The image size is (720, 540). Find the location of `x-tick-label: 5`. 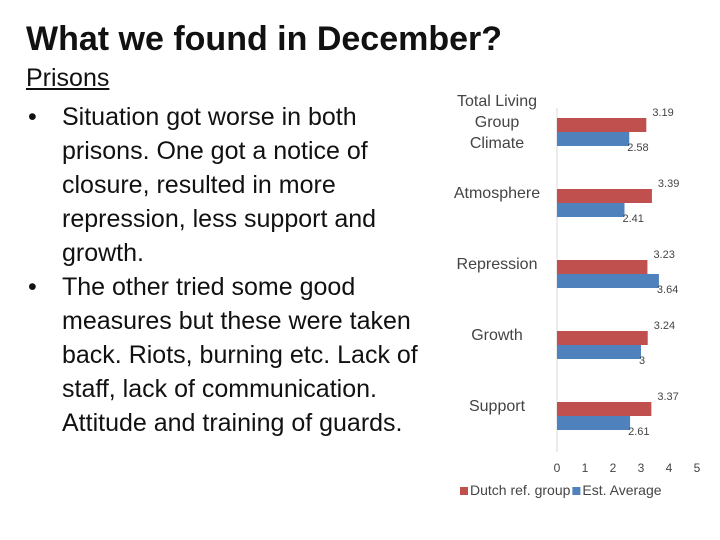

x-tick-label: 5 is located at coordinates (697, 468).